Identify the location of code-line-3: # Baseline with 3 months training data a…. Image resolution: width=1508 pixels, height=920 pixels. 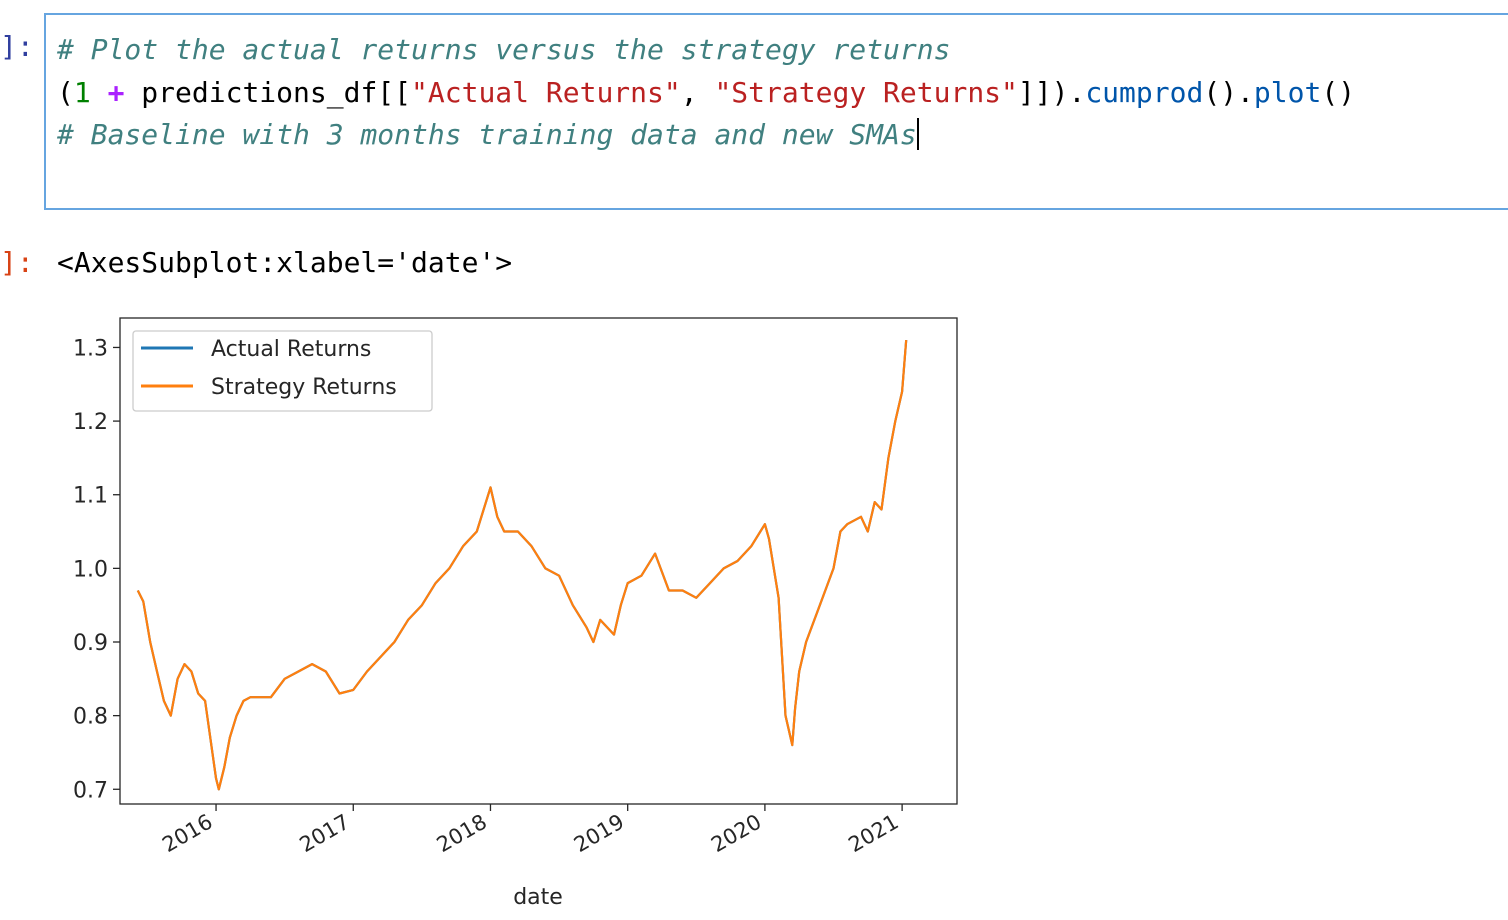
(488, 134).